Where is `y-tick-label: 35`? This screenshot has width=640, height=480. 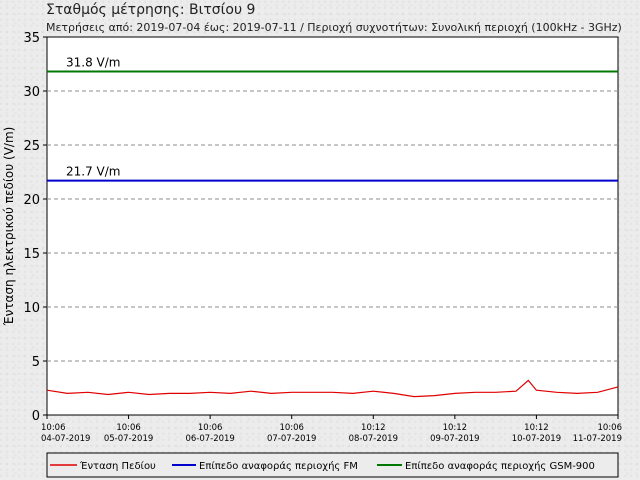 y-tick-label: 35 is located at coordinates (31, 38).